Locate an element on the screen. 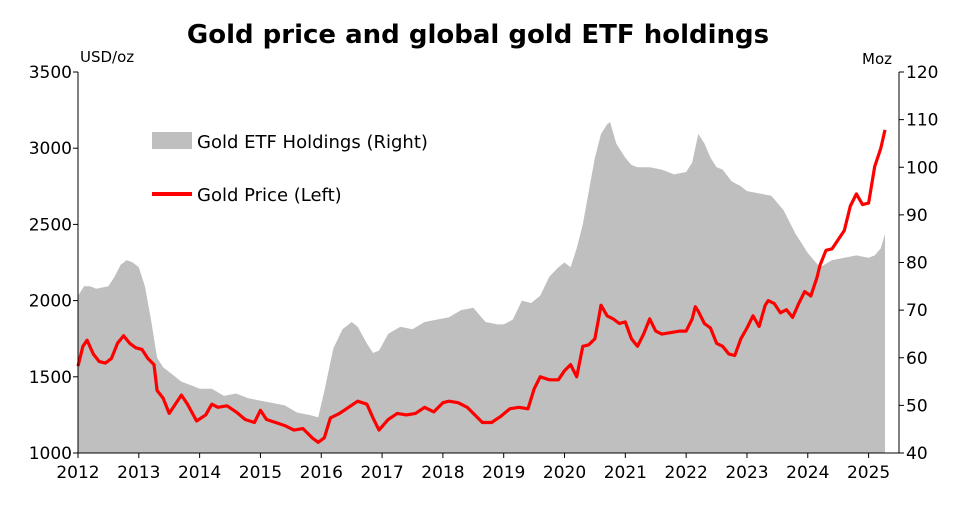  left-tick-label: 3500 is located at coordinates (50, 73).